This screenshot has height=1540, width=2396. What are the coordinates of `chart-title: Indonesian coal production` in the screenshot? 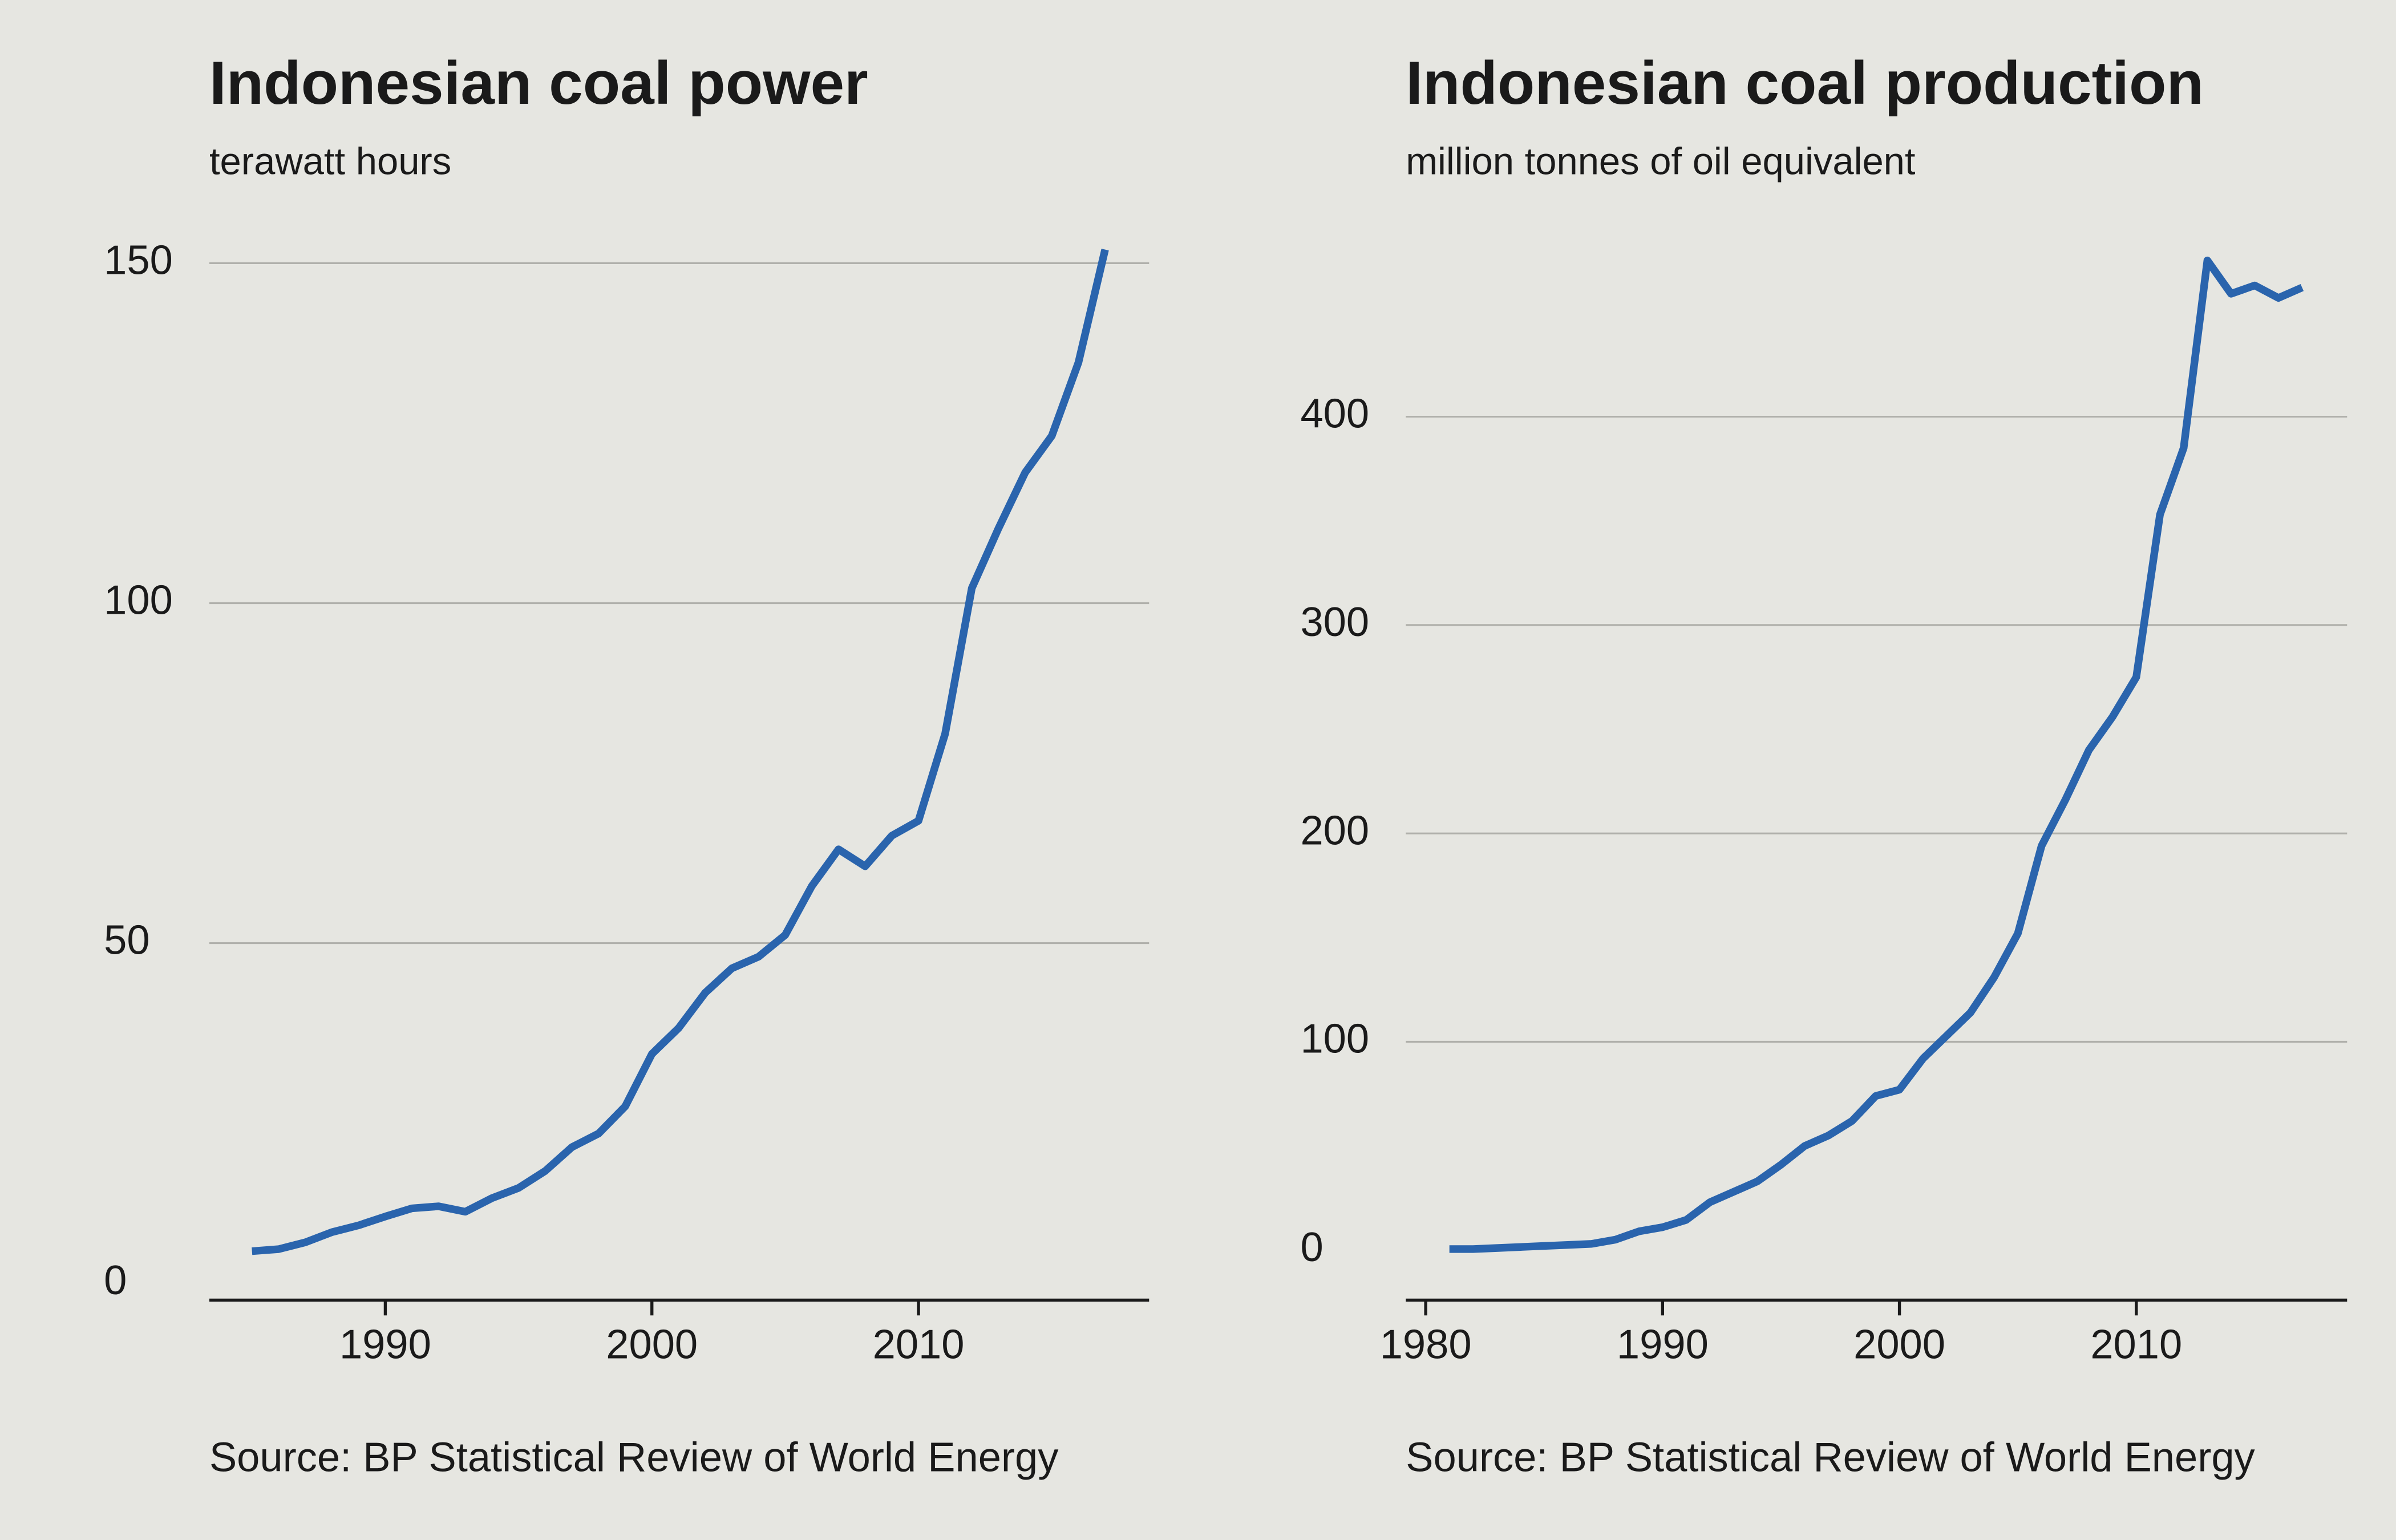 It's located at (1805, 82).